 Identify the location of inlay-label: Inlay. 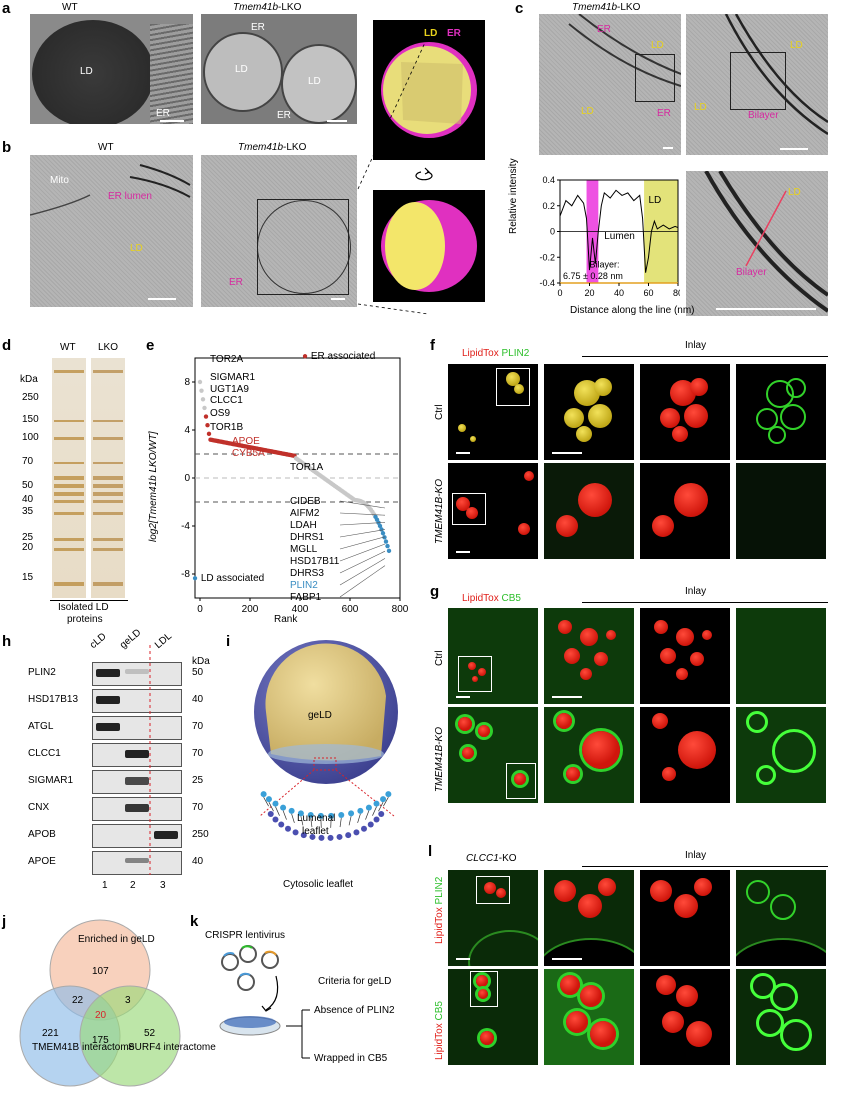
(696, 345).